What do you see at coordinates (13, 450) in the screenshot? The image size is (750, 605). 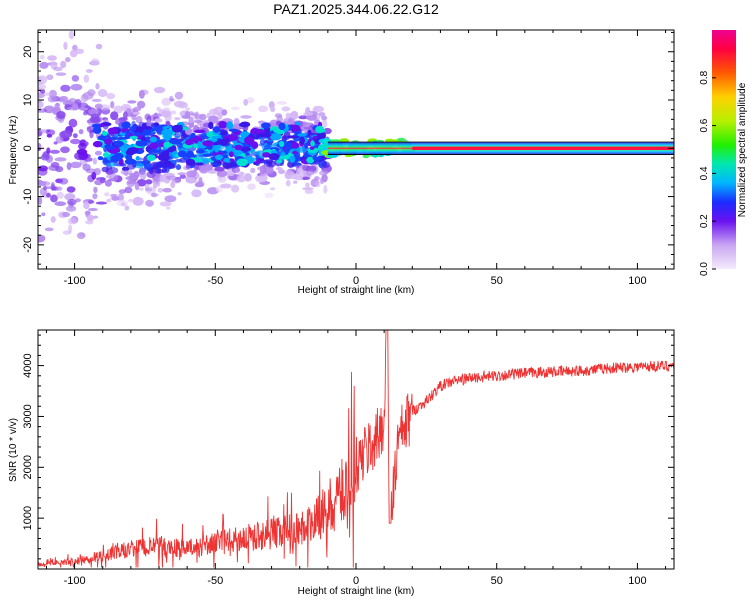 I see `snr-y-axis-label: SNR (10 * v/v)` at bounding box center [13, 450].